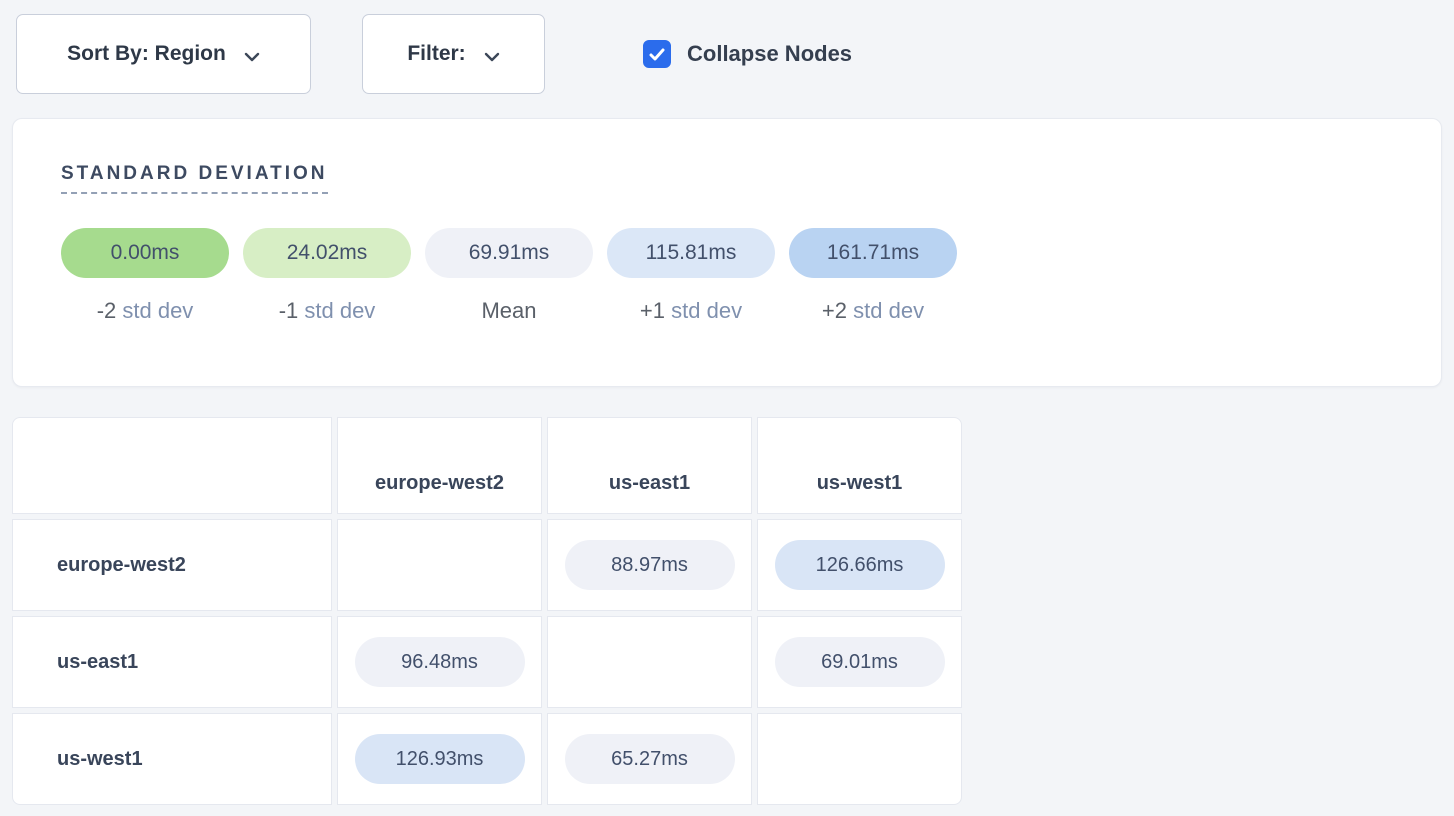  What do you see at coordinates (172, 759) in the screenshot?
I see `row-header-us-west1: us-west1` at bounding box center [172, 759].